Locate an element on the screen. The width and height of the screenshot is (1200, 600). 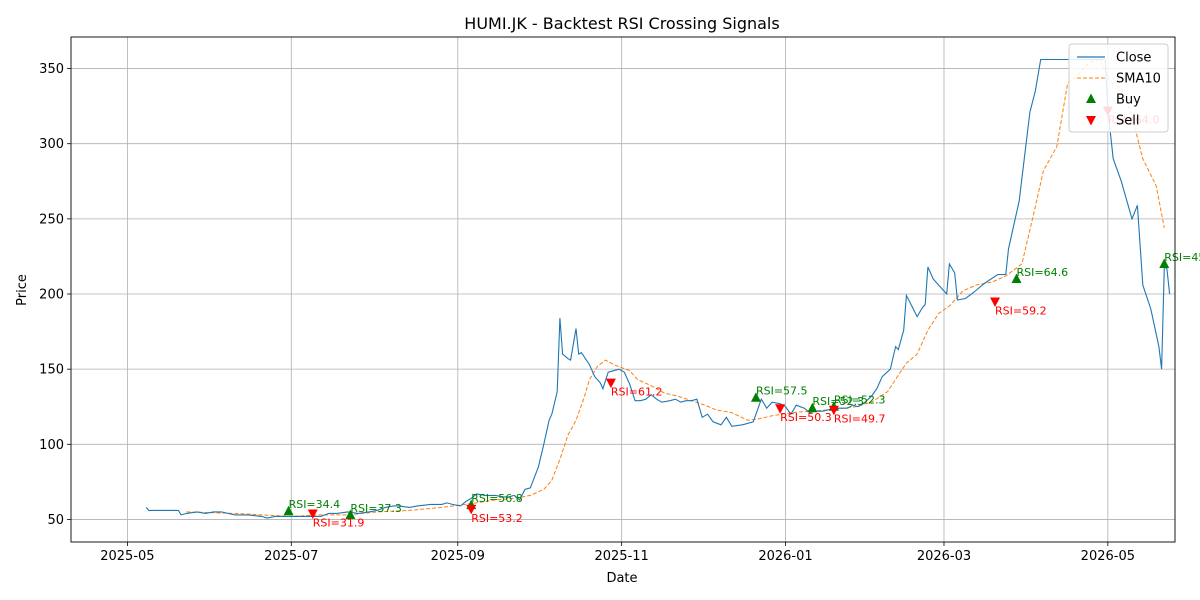
legend-sell-swatch is located at coordinates (1091, 121).